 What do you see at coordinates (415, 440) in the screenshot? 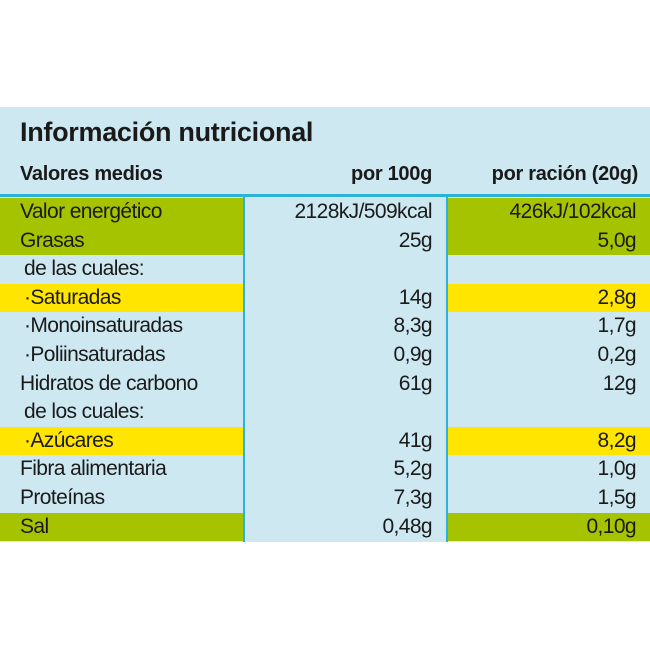
I see `value-per-100g: 41g` at bounding box center [415, 440].